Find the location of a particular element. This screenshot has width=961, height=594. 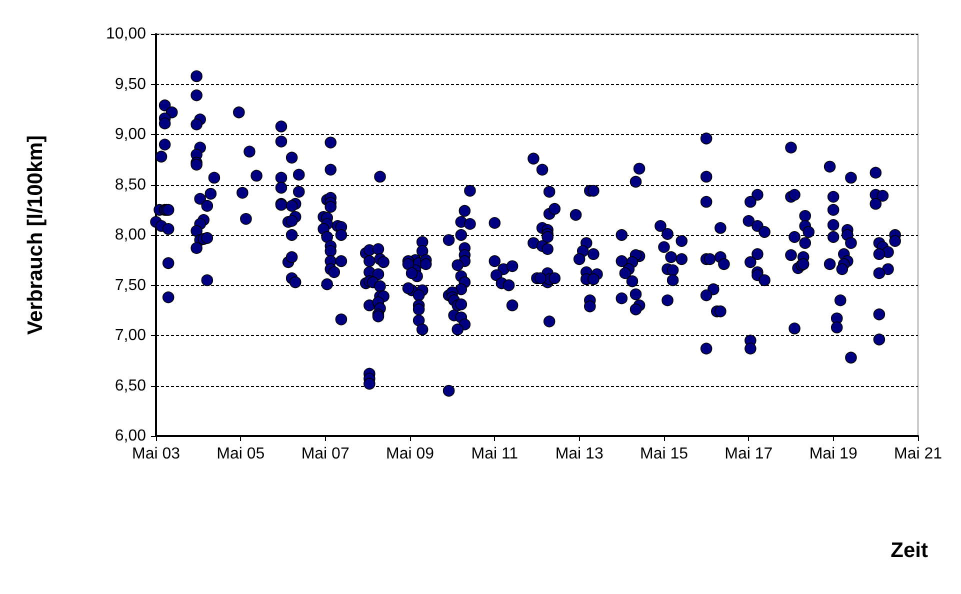

y-tick-label: 7,50 is located at coordinates (130, 285).